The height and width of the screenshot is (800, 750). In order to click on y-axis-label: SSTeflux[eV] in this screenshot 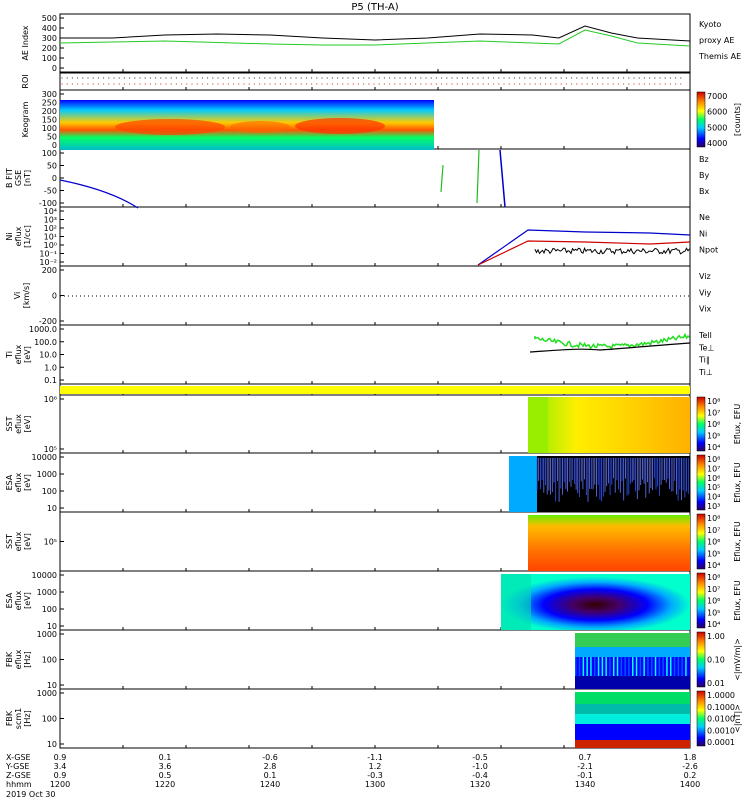, I will do `click(18, 541)`.